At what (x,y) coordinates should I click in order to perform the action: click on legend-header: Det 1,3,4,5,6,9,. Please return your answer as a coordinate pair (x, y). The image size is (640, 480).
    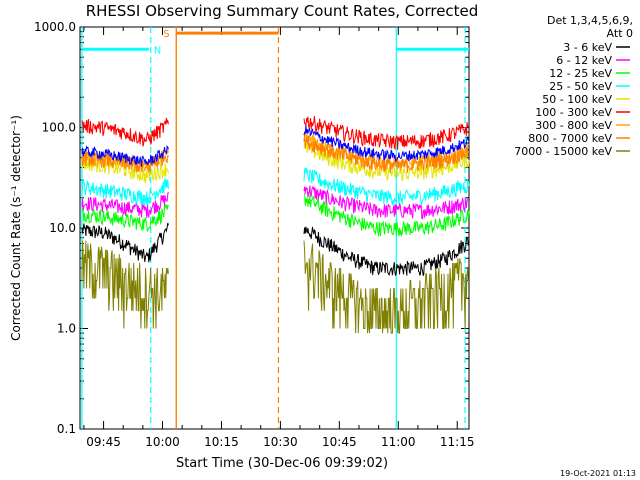
    Looking at the image, I should click on (590, 20).